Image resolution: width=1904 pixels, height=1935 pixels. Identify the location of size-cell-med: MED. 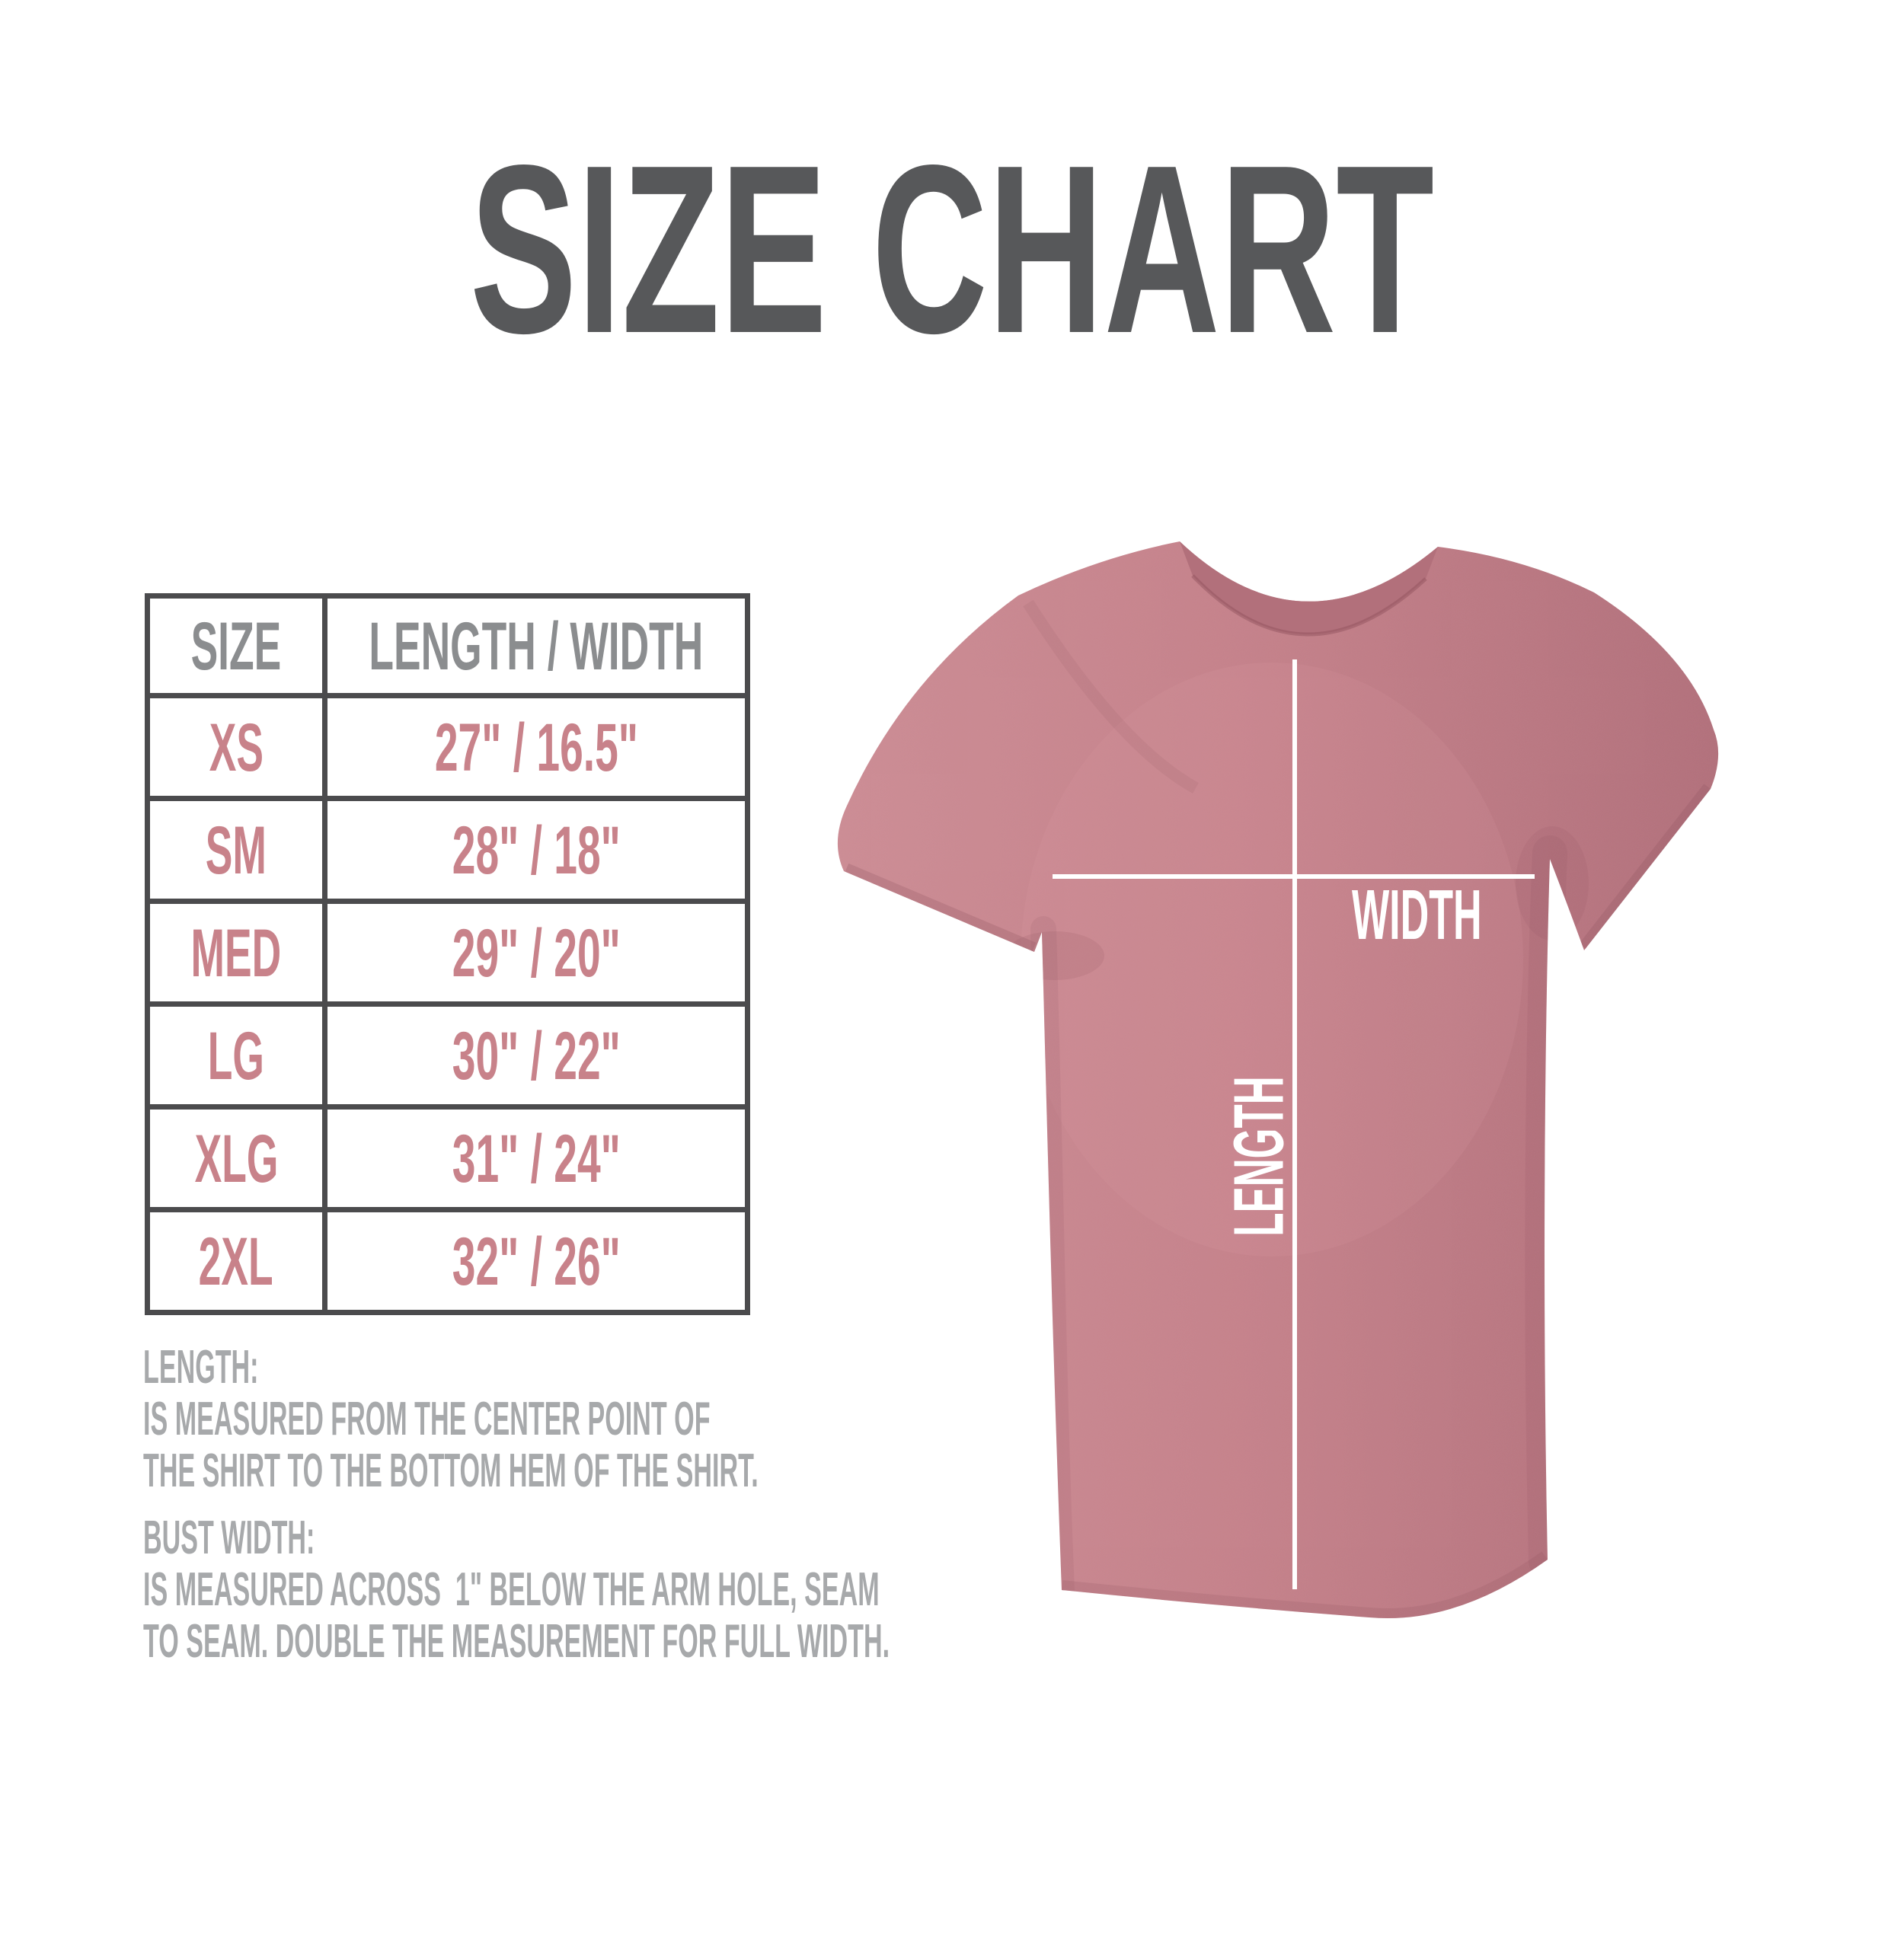
(236, 952).